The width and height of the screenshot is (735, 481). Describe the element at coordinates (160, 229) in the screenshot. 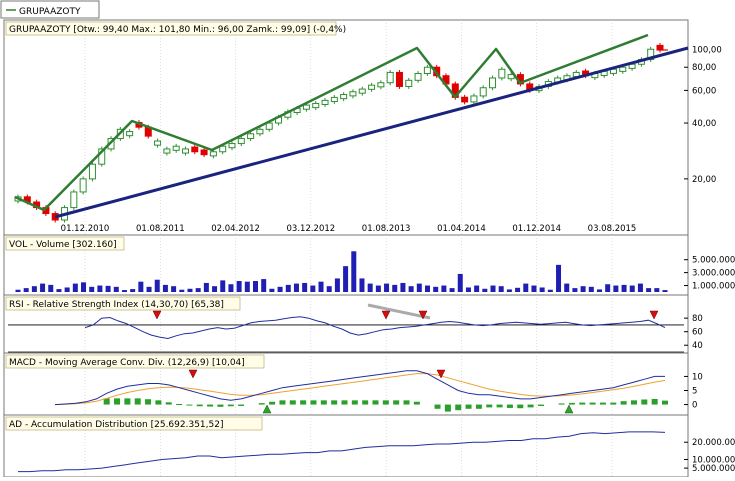

I see `price-x-tick-label: 01.08.2011` at that location.